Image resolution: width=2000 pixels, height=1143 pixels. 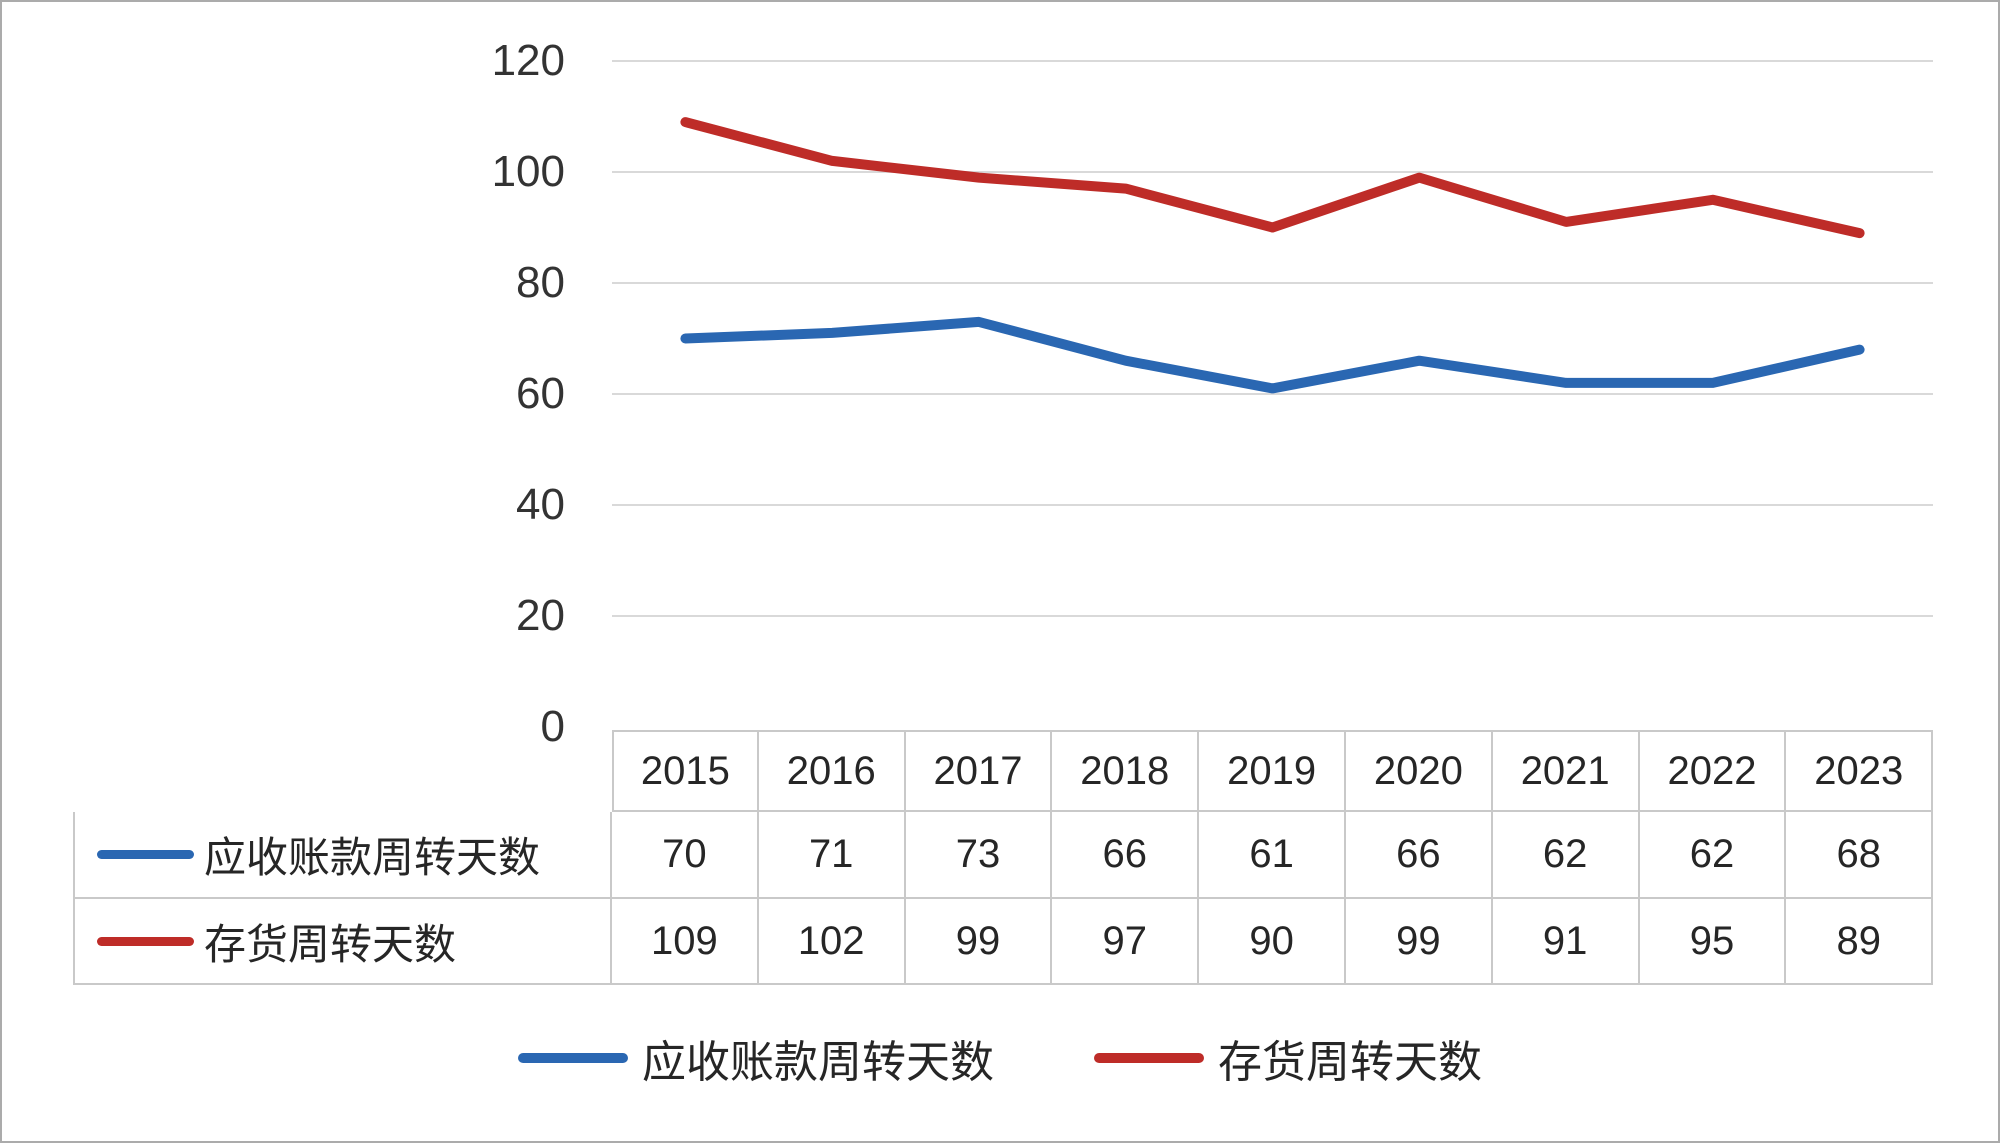 What do you see at coordinates (1419, 771) in the screenshot?
I see `year-header-cell: 2020` at bounding box center [1419, 771].